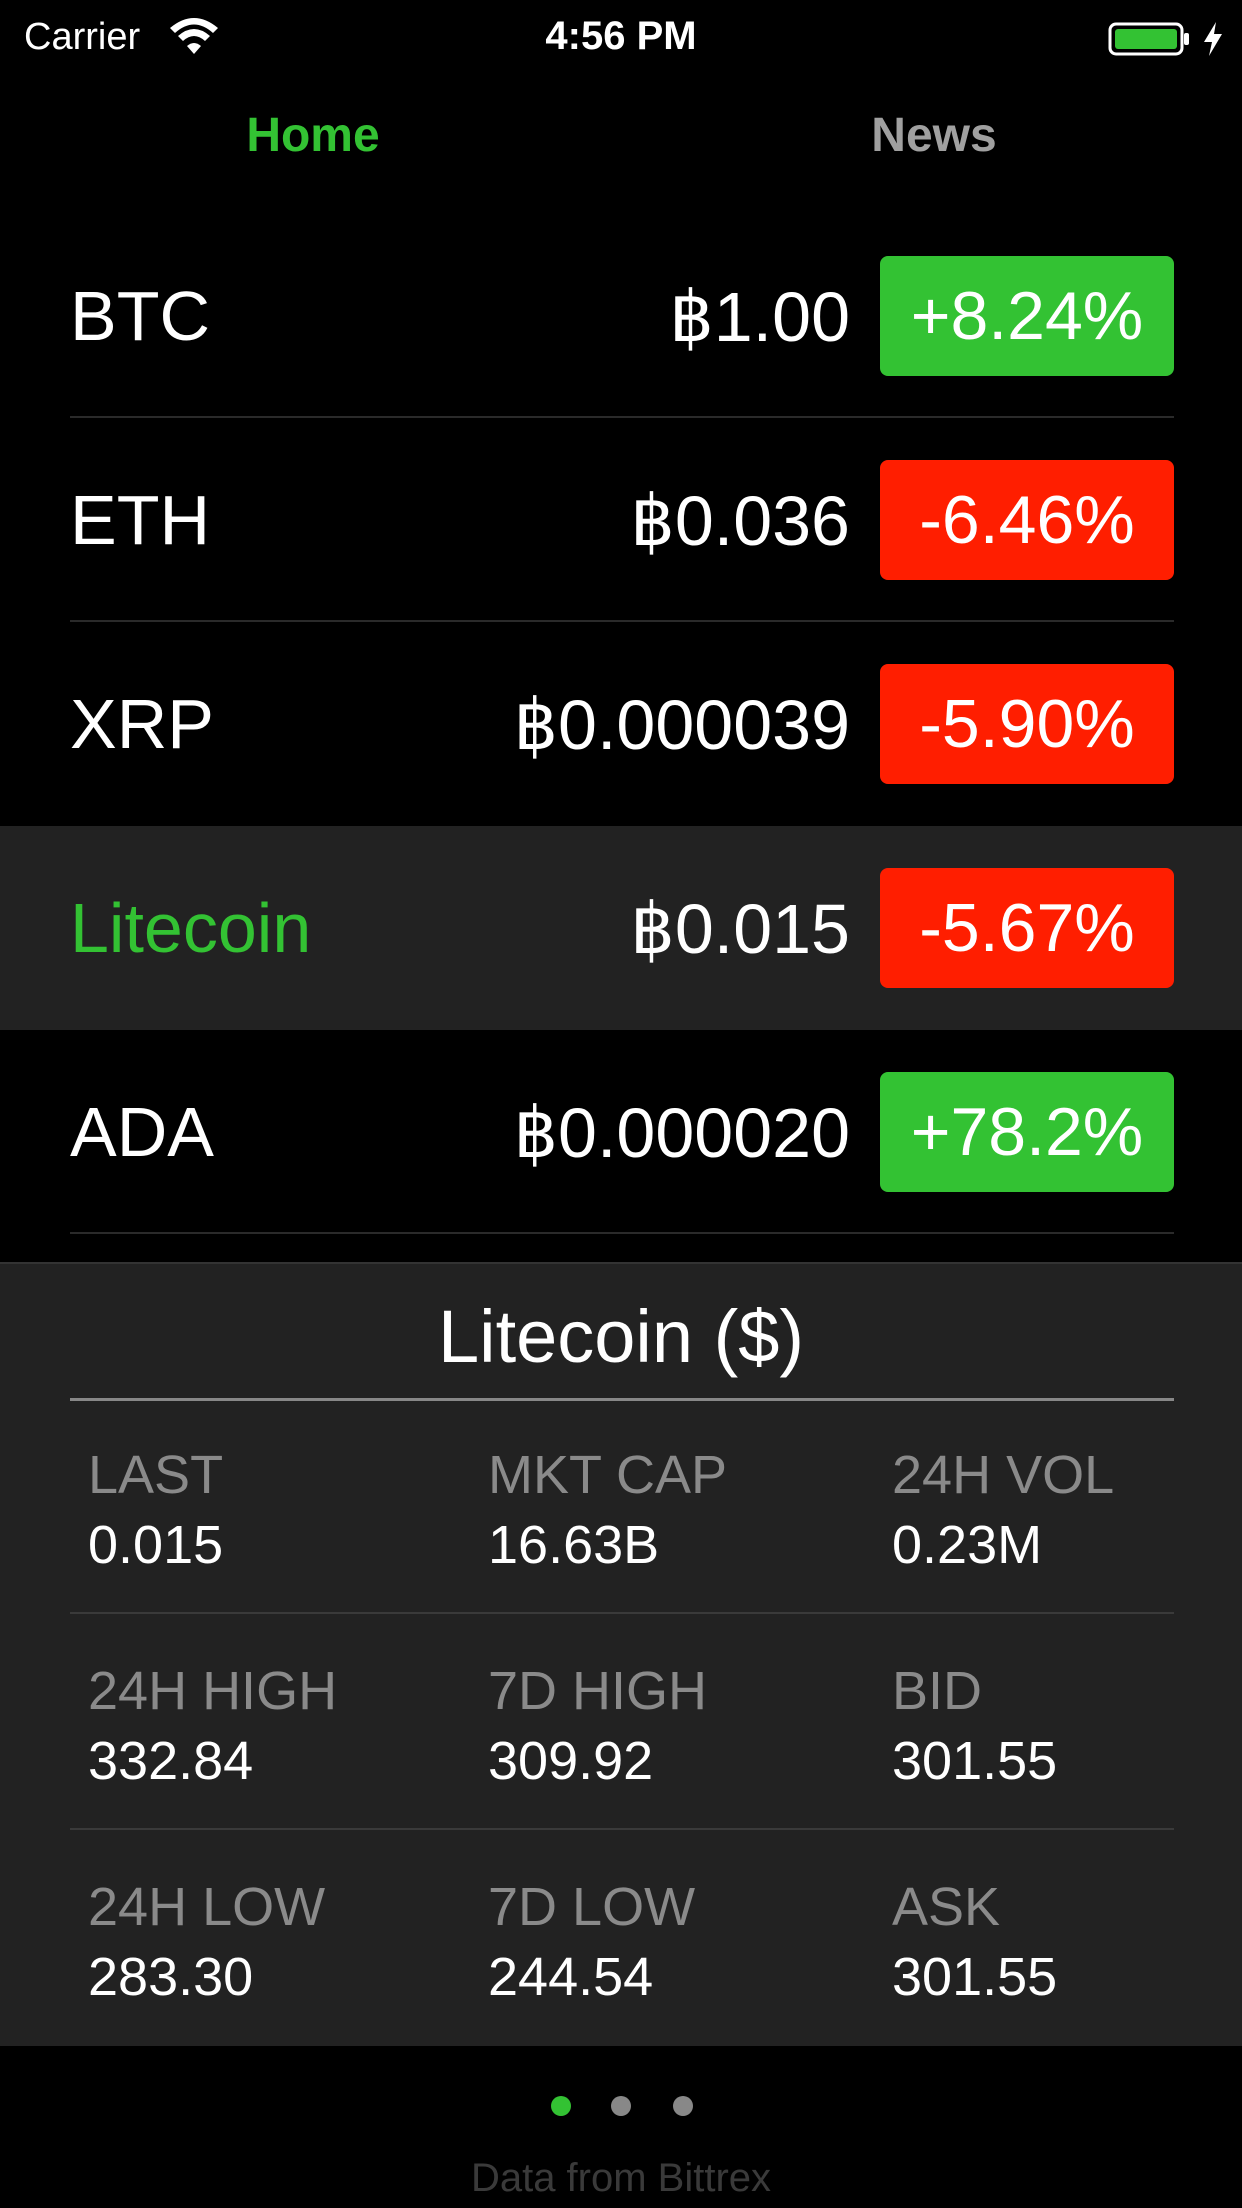 The width and height of the screenshot is (1242, 2208). I want to click on page-indicator, so click(621, 2111).